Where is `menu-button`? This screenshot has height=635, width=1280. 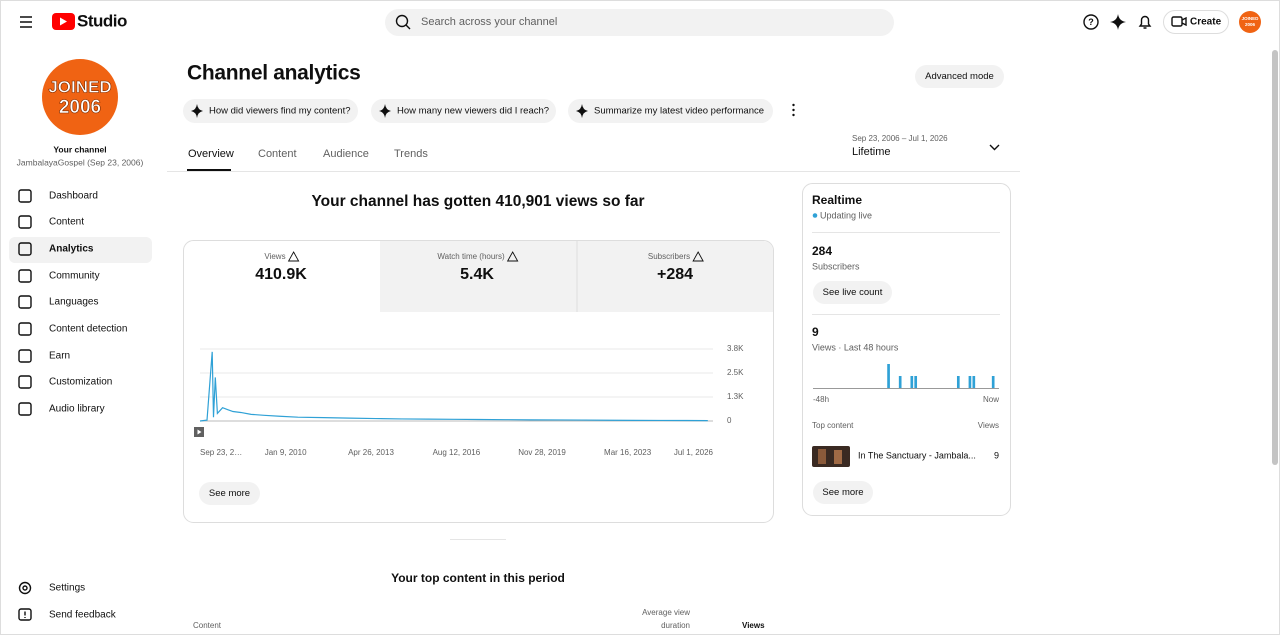
menu-button is located at coordinates (26, 22).